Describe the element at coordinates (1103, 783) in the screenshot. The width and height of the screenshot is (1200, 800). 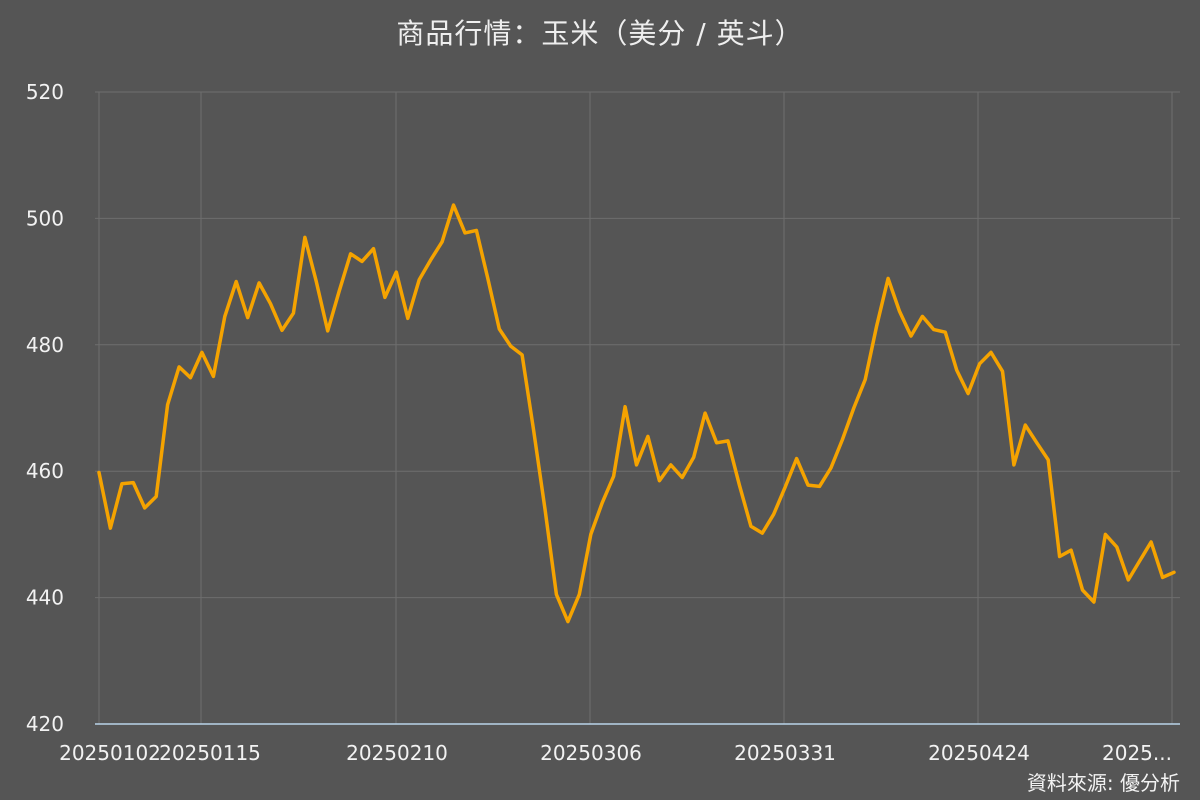
I see `source-note: 資料來源: 優分析` at that location.